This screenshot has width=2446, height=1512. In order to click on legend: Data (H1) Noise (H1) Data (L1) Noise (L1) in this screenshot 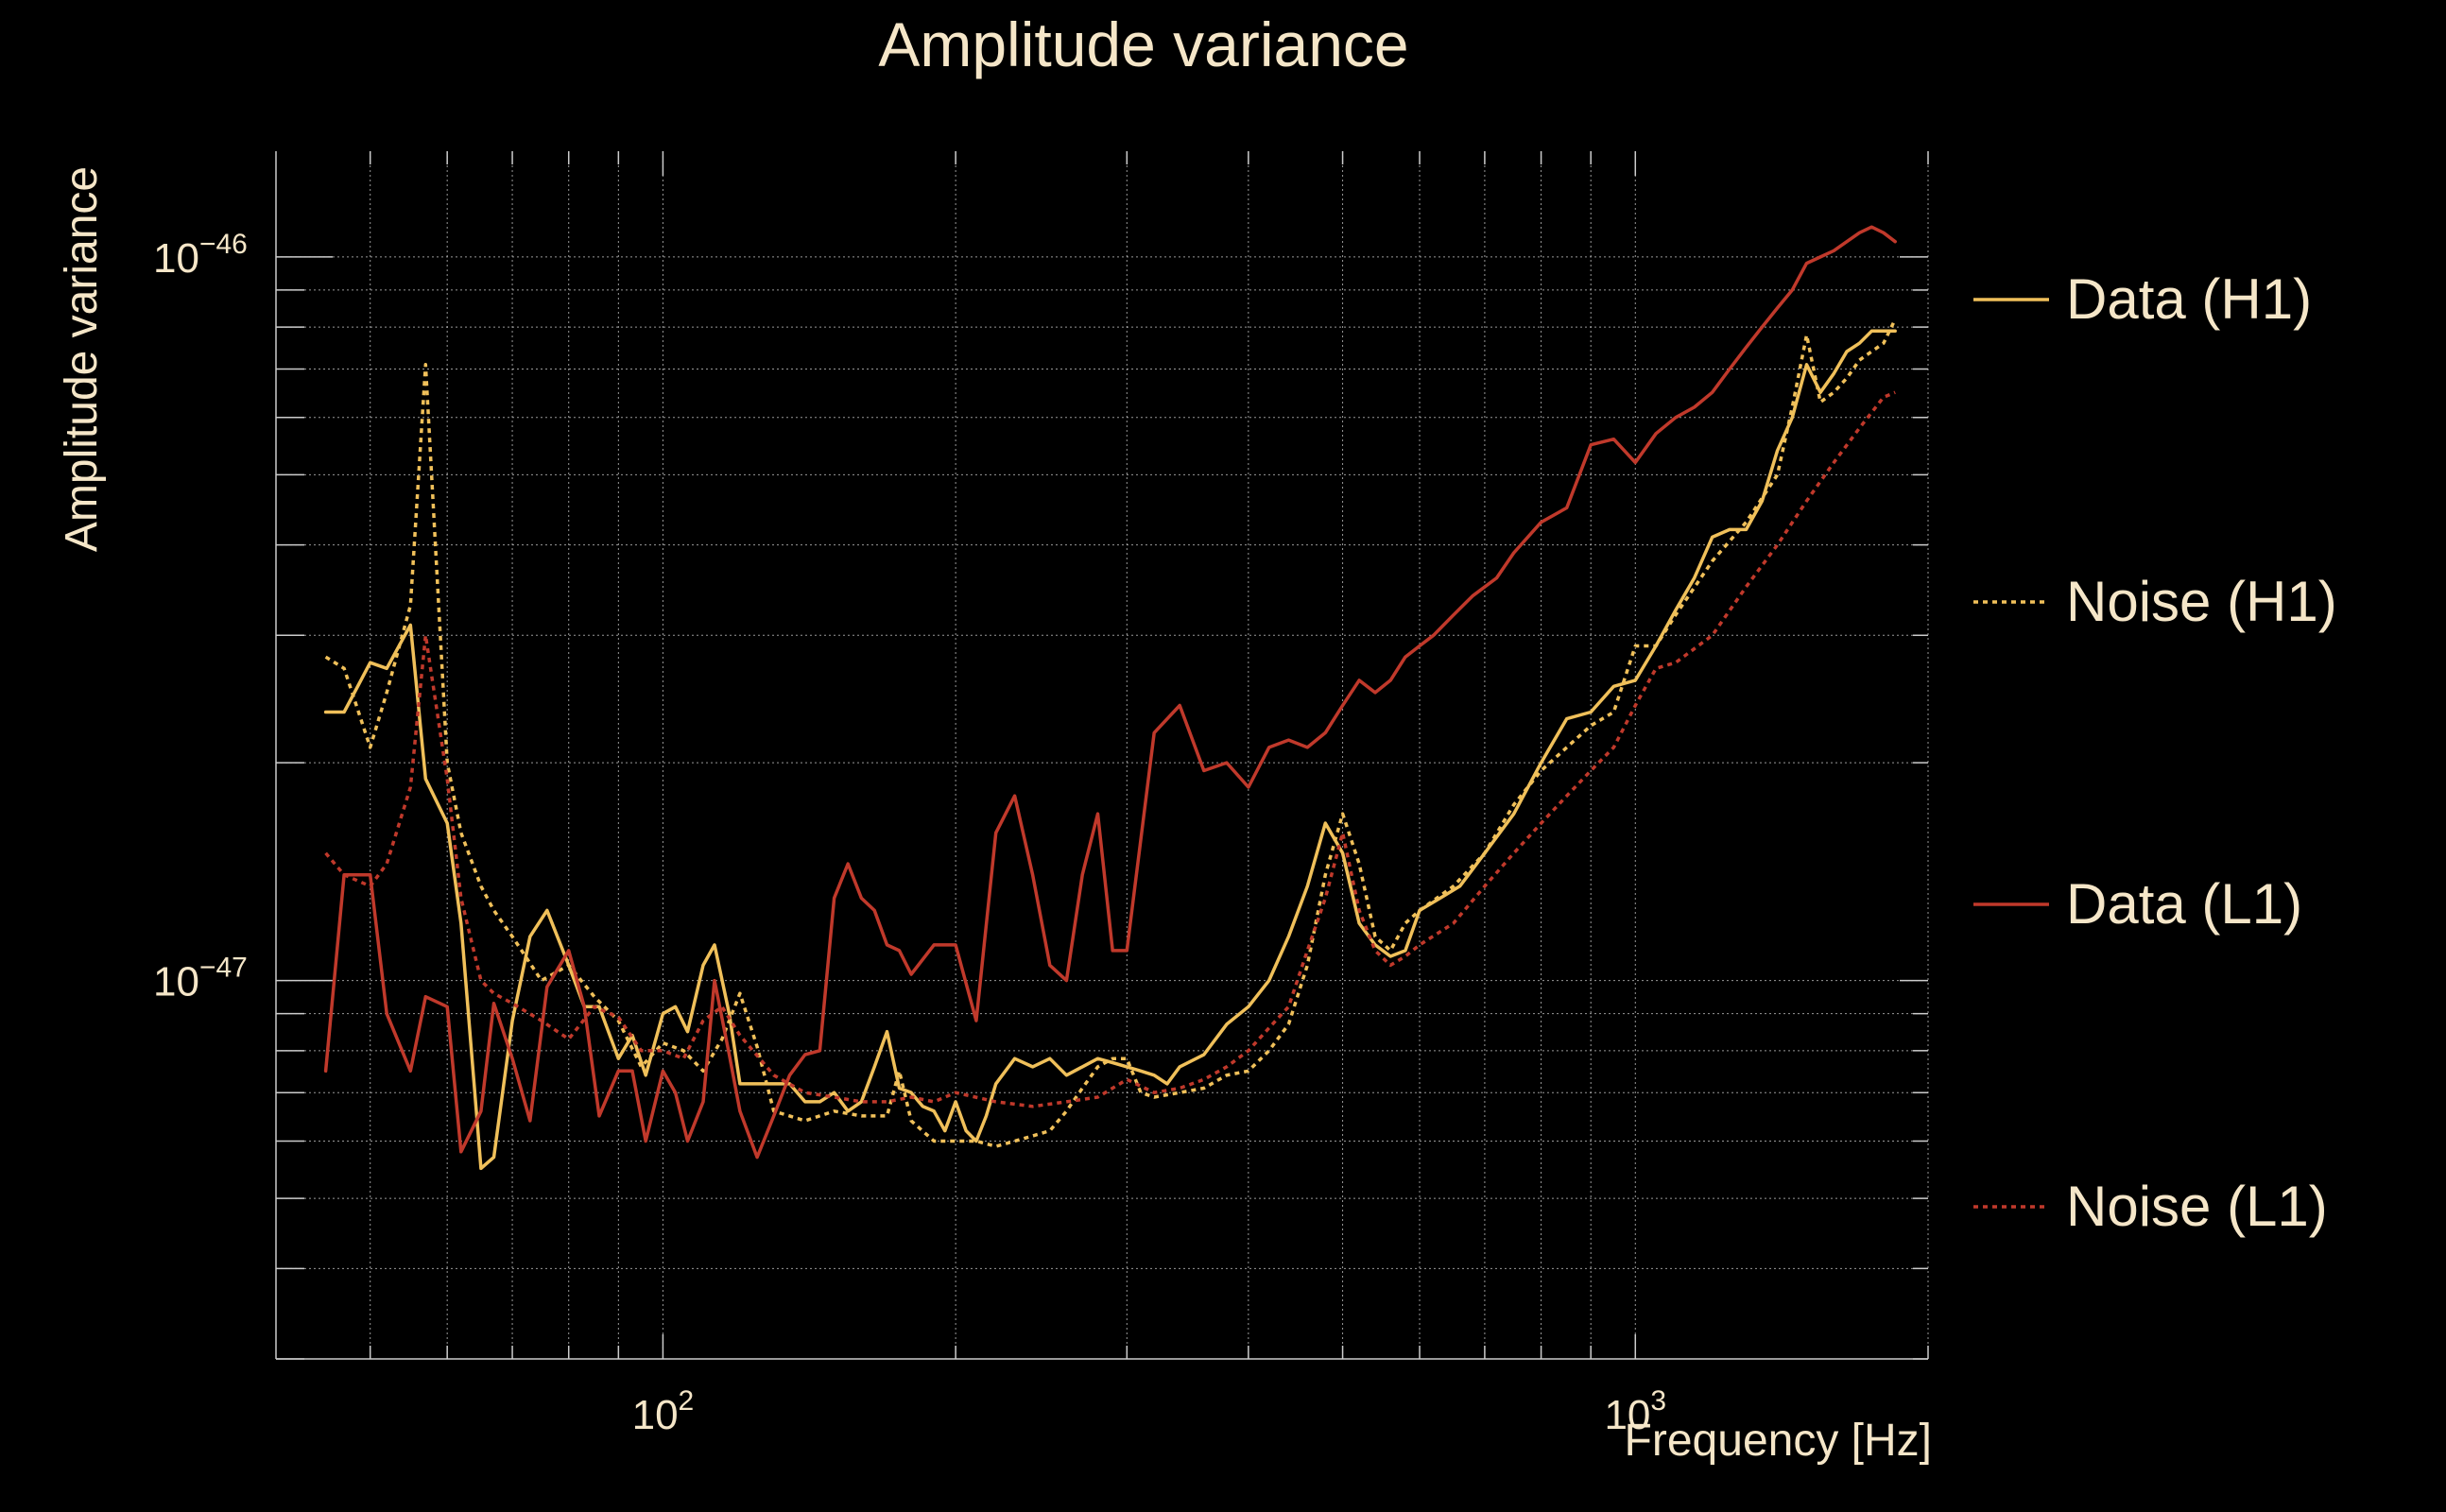, I will do `click(2155, 752)`.